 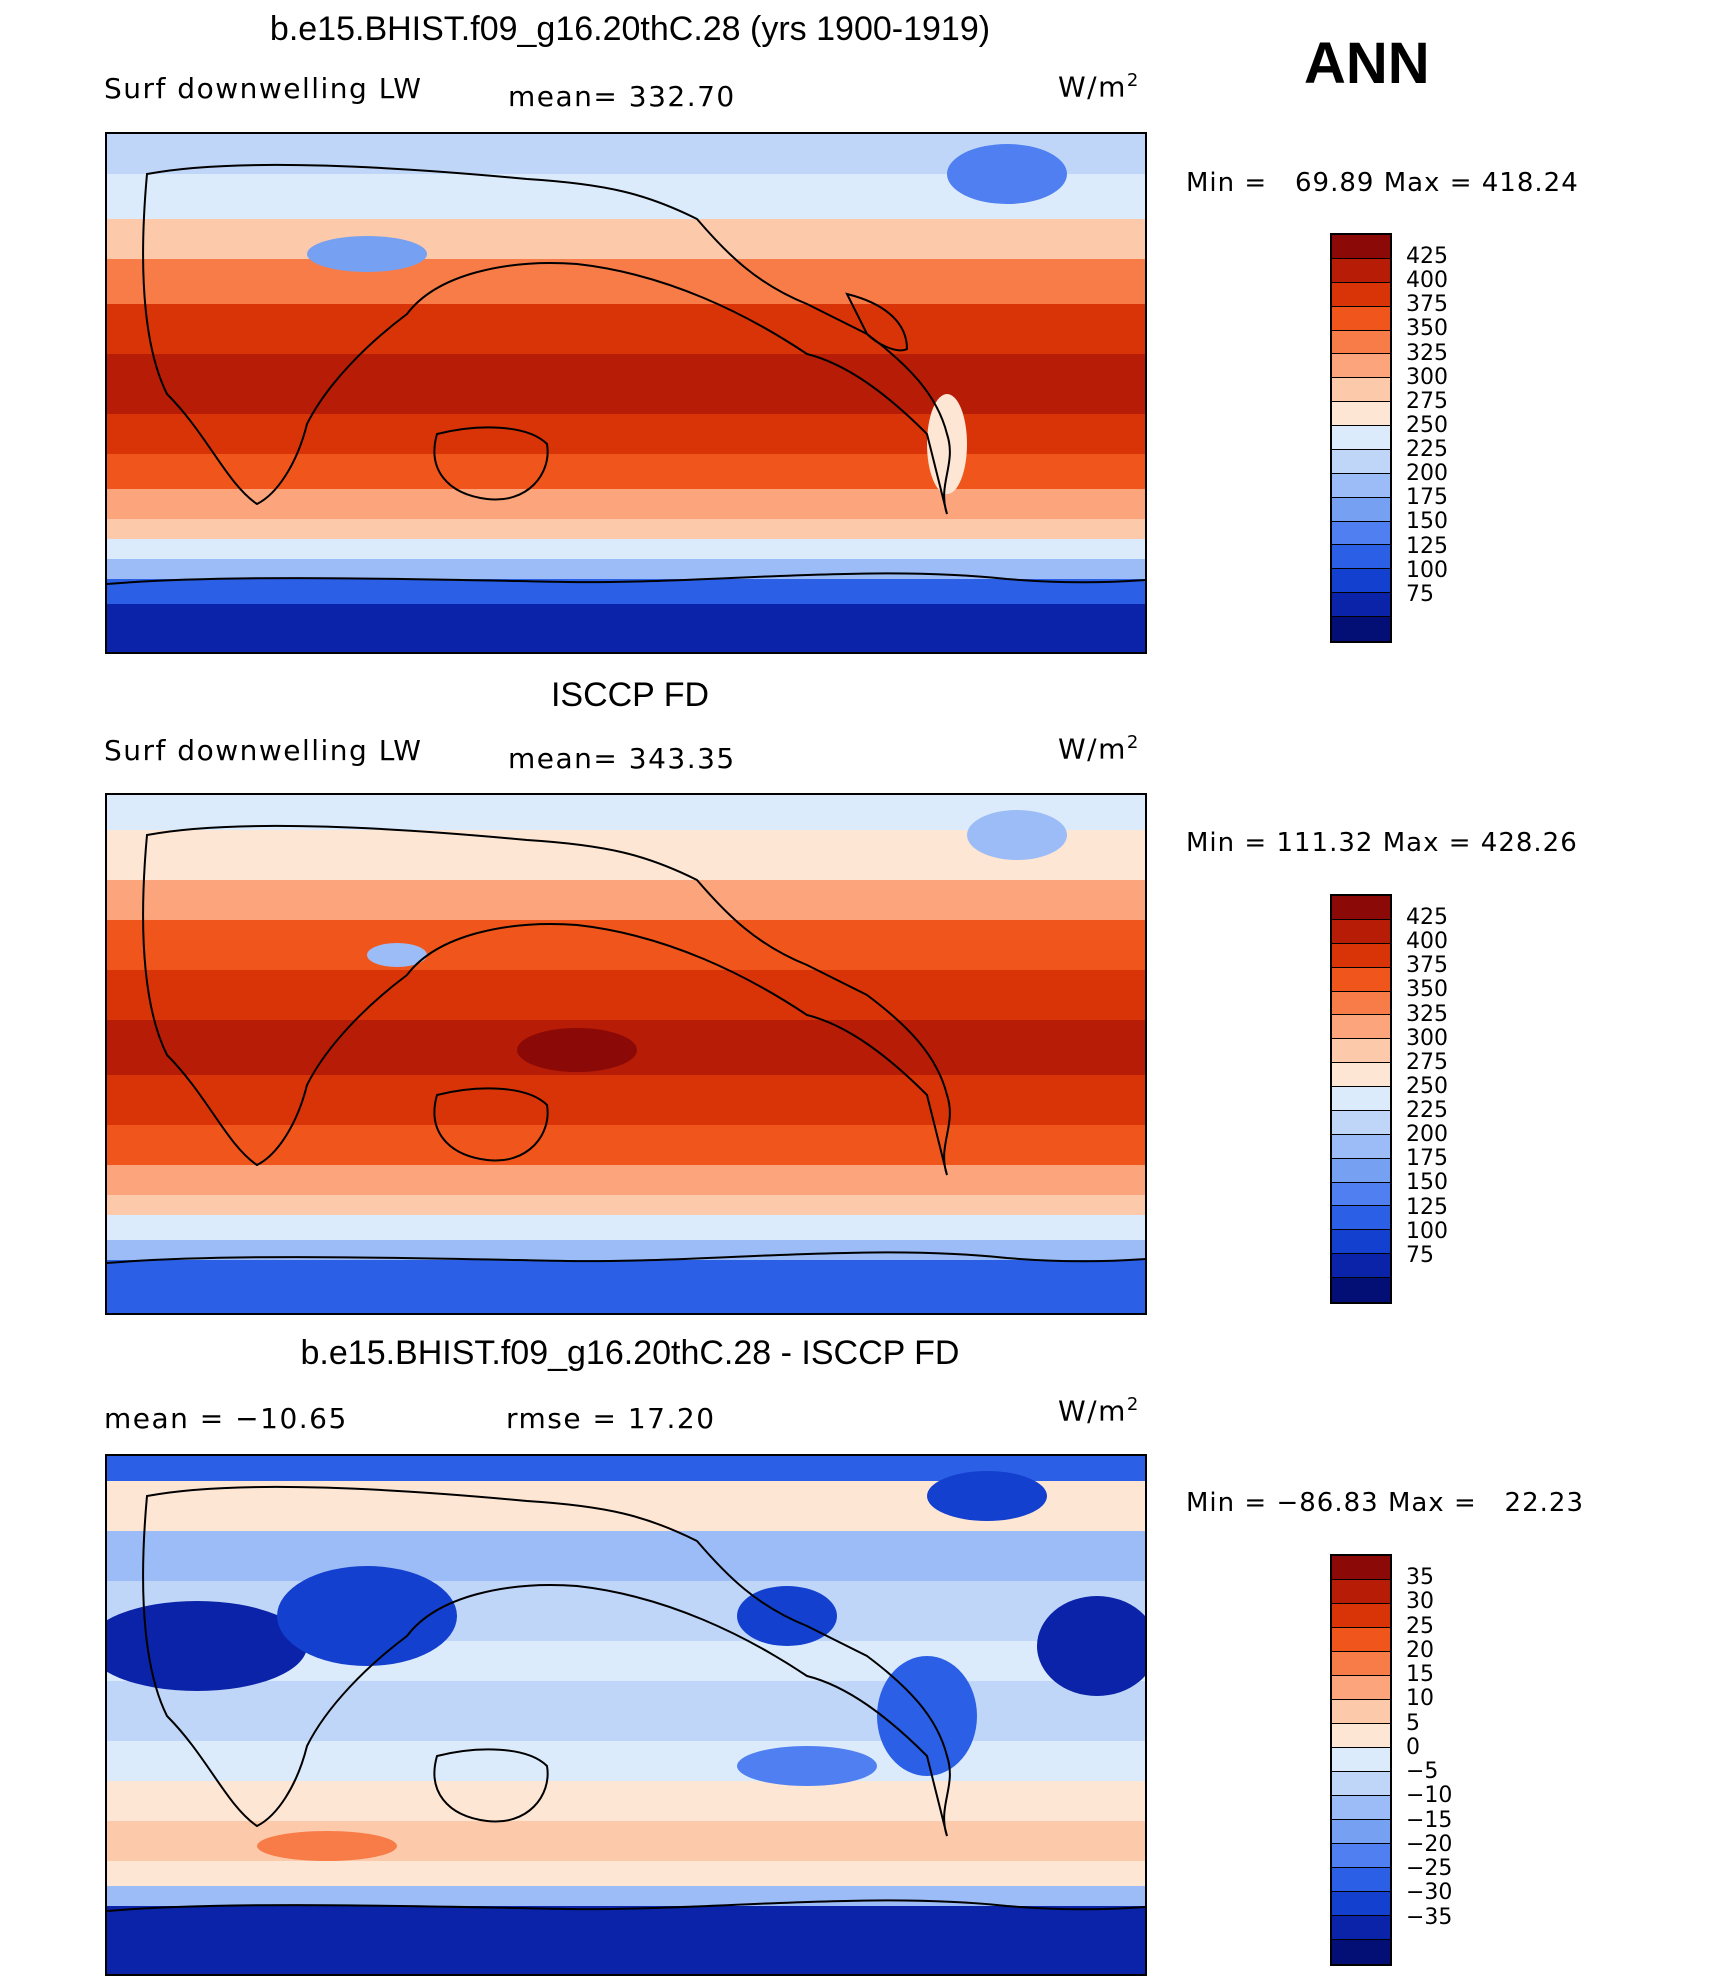 I want to click on panel-1-variable-label: Surf downwelling LW, so click(x=263, y=88).